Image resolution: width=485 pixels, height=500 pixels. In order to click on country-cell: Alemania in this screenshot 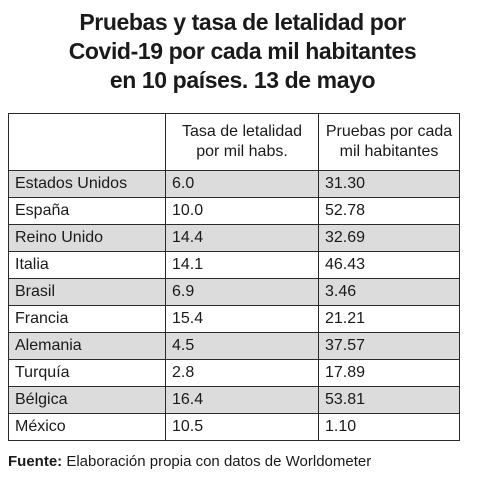, I will do `click(87, 346)`.